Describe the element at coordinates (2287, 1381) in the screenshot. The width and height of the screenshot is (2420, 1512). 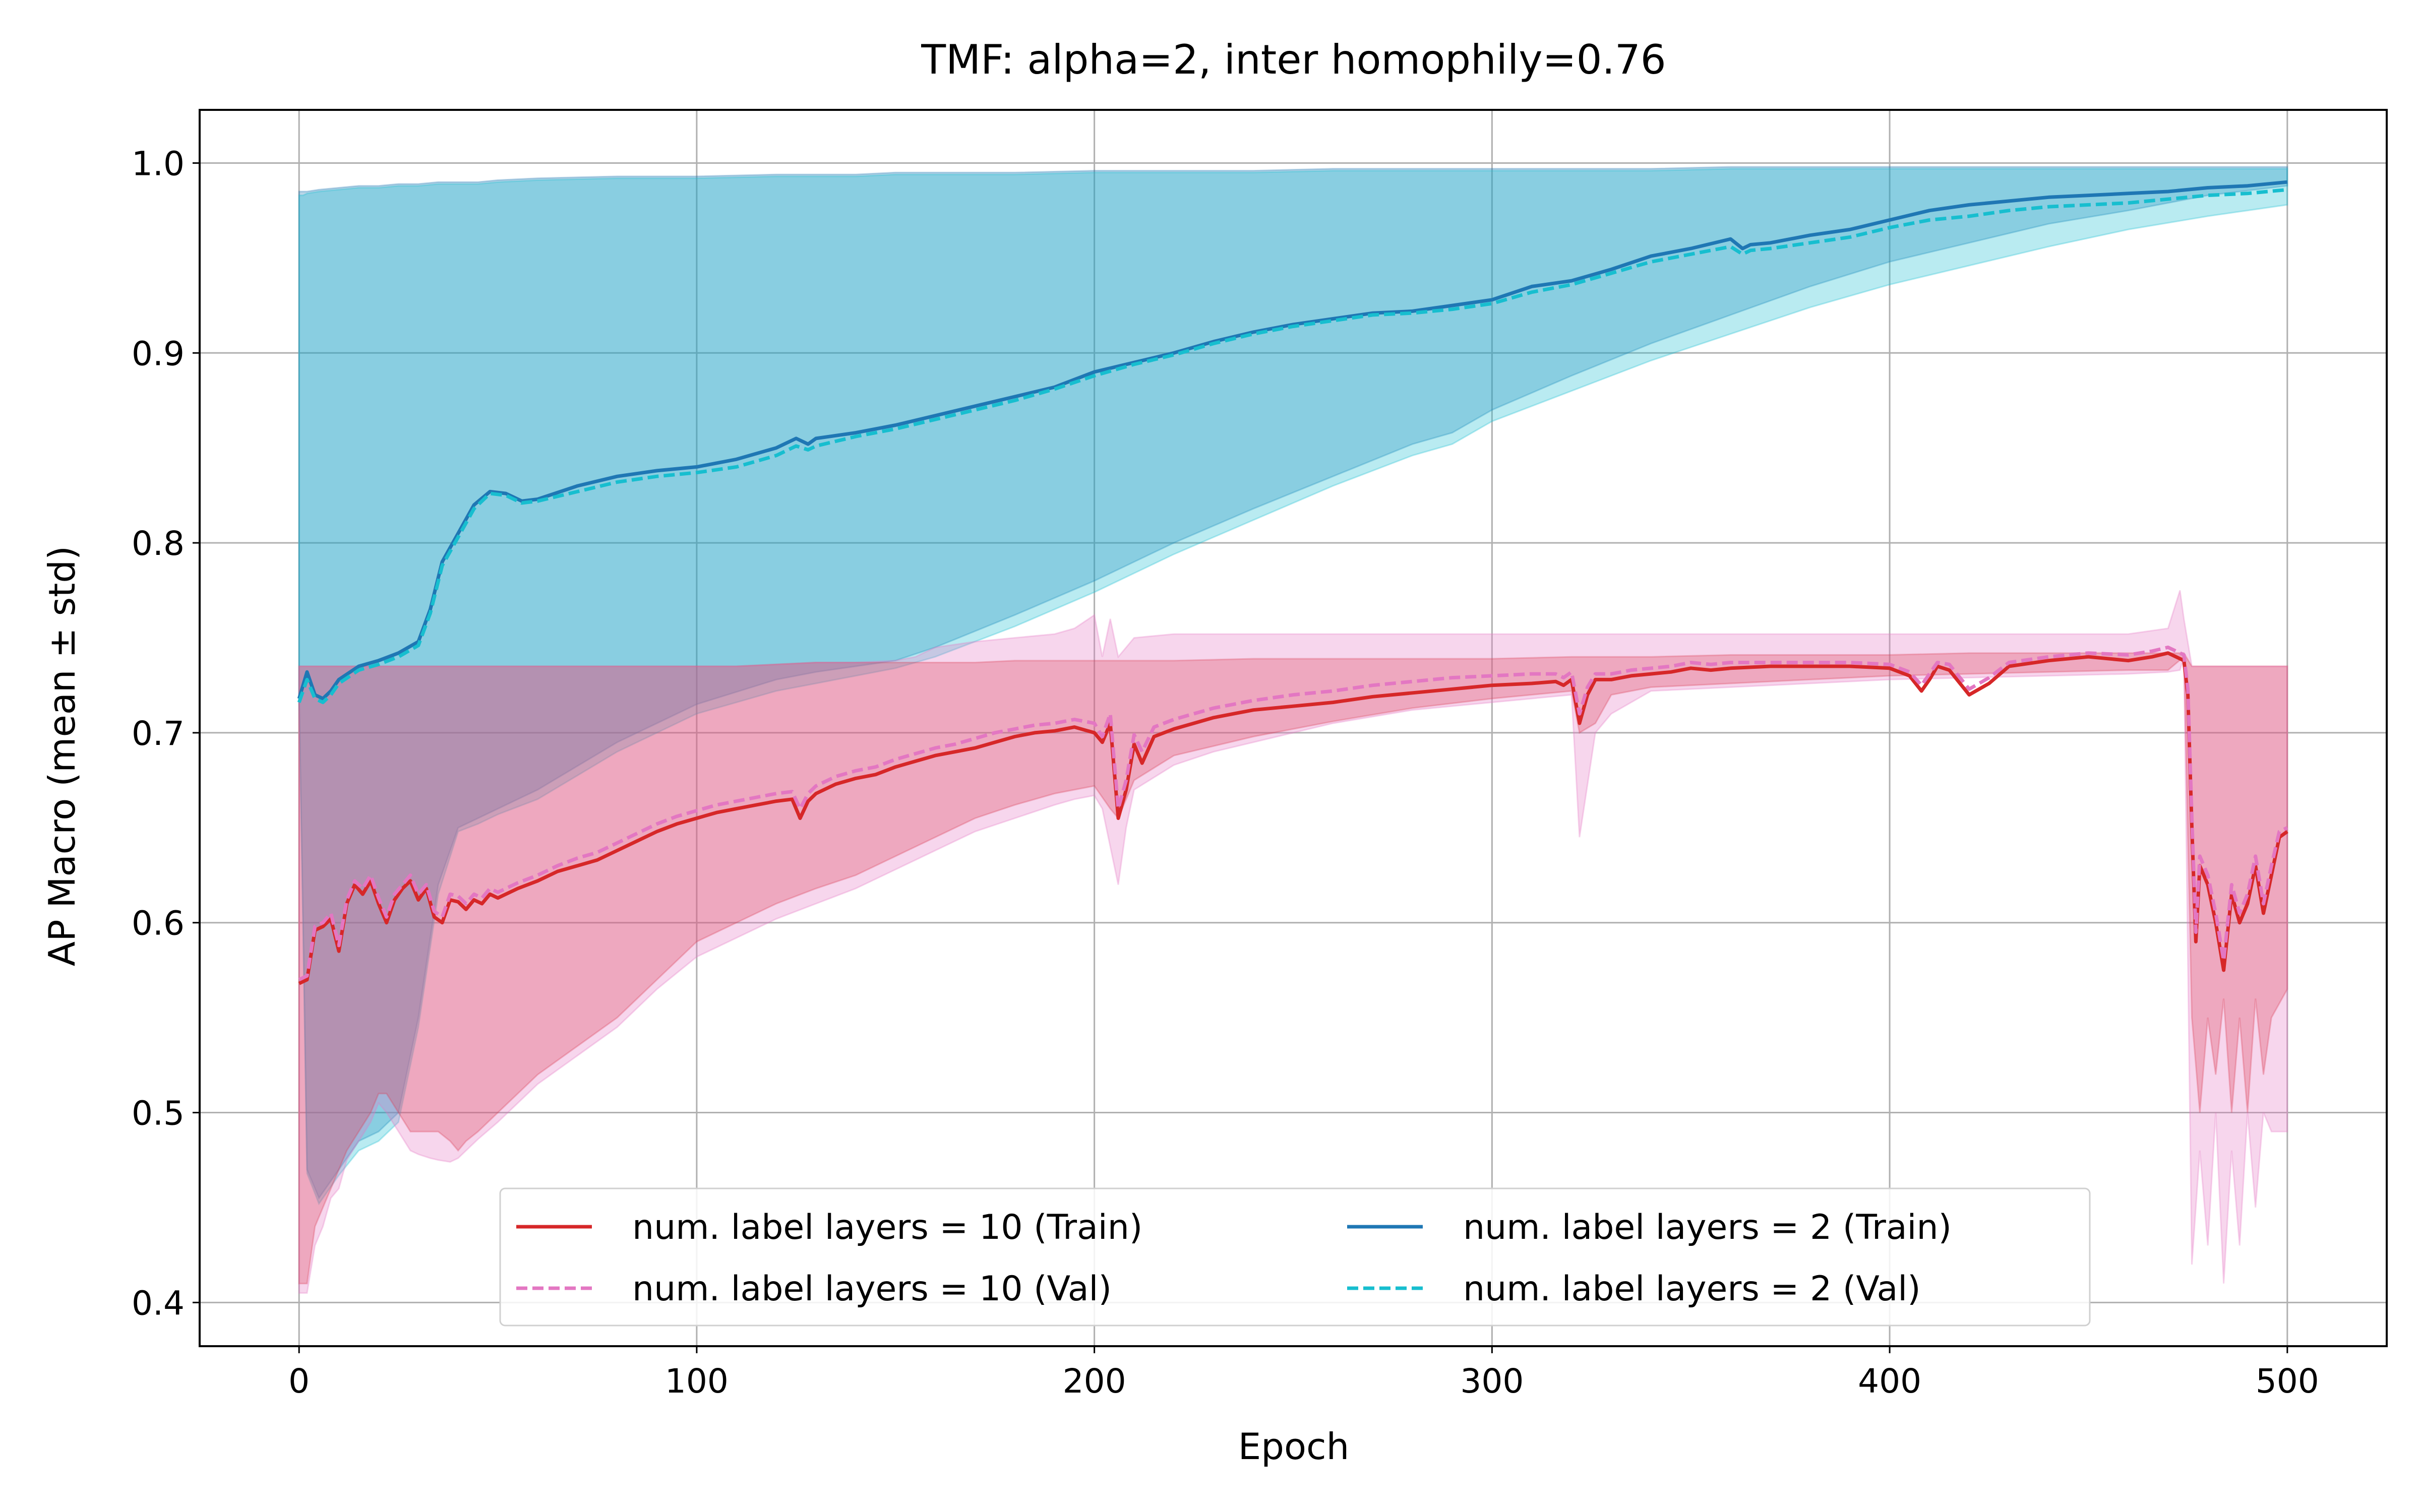
I see `x-tick-label: 500` at that location.